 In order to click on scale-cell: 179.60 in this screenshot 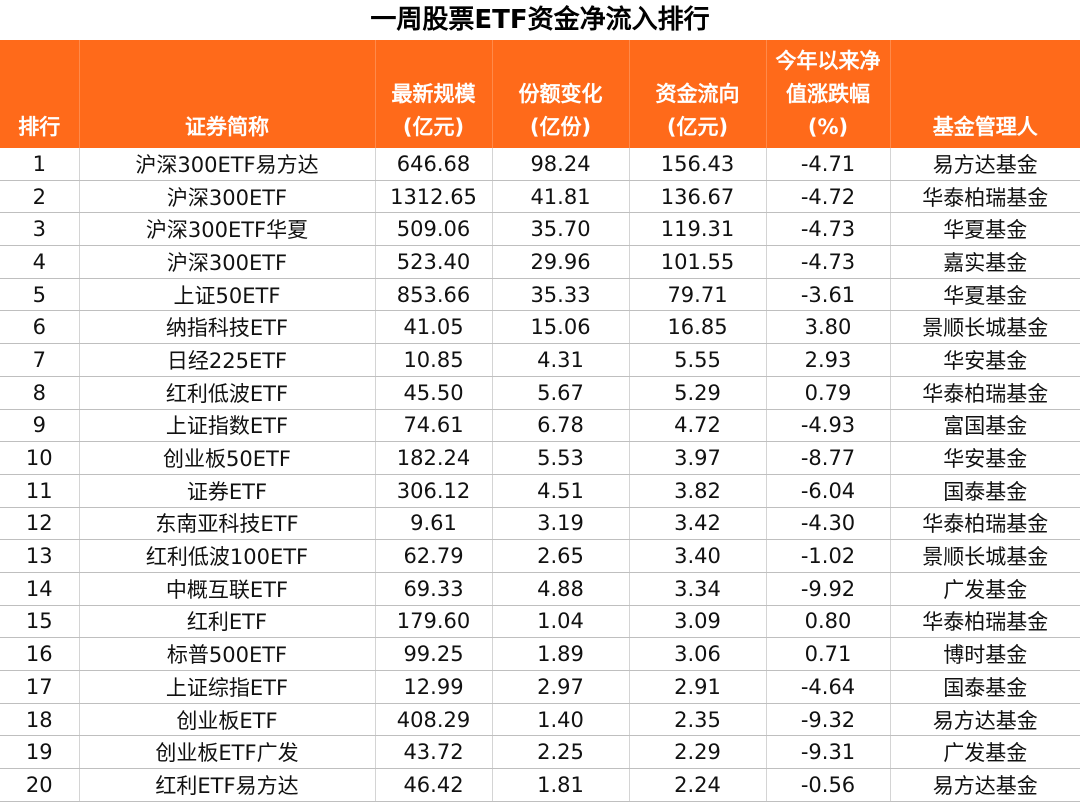, I will do `click(434, 622)`.